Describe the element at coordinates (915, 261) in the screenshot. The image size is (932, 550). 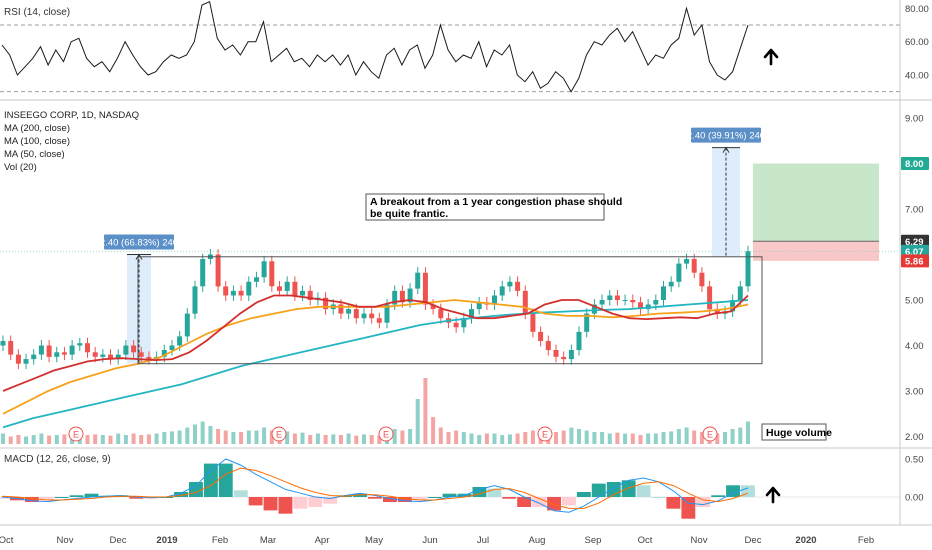
I see `price-tag` at that location.